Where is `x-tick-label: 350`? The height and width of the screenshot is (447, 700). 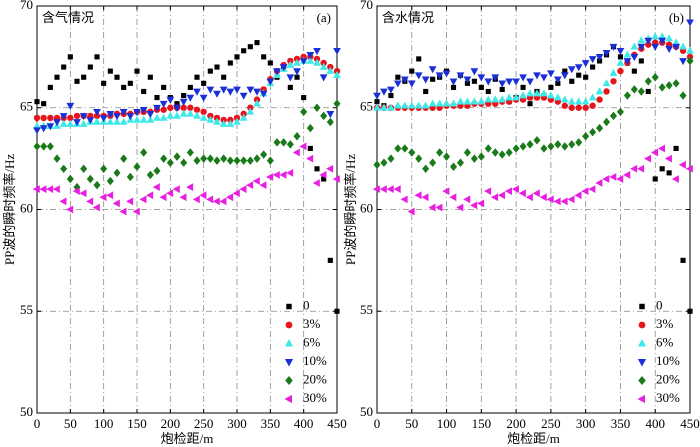 x-tick-label: 350 is located at coordinates (271, 423).